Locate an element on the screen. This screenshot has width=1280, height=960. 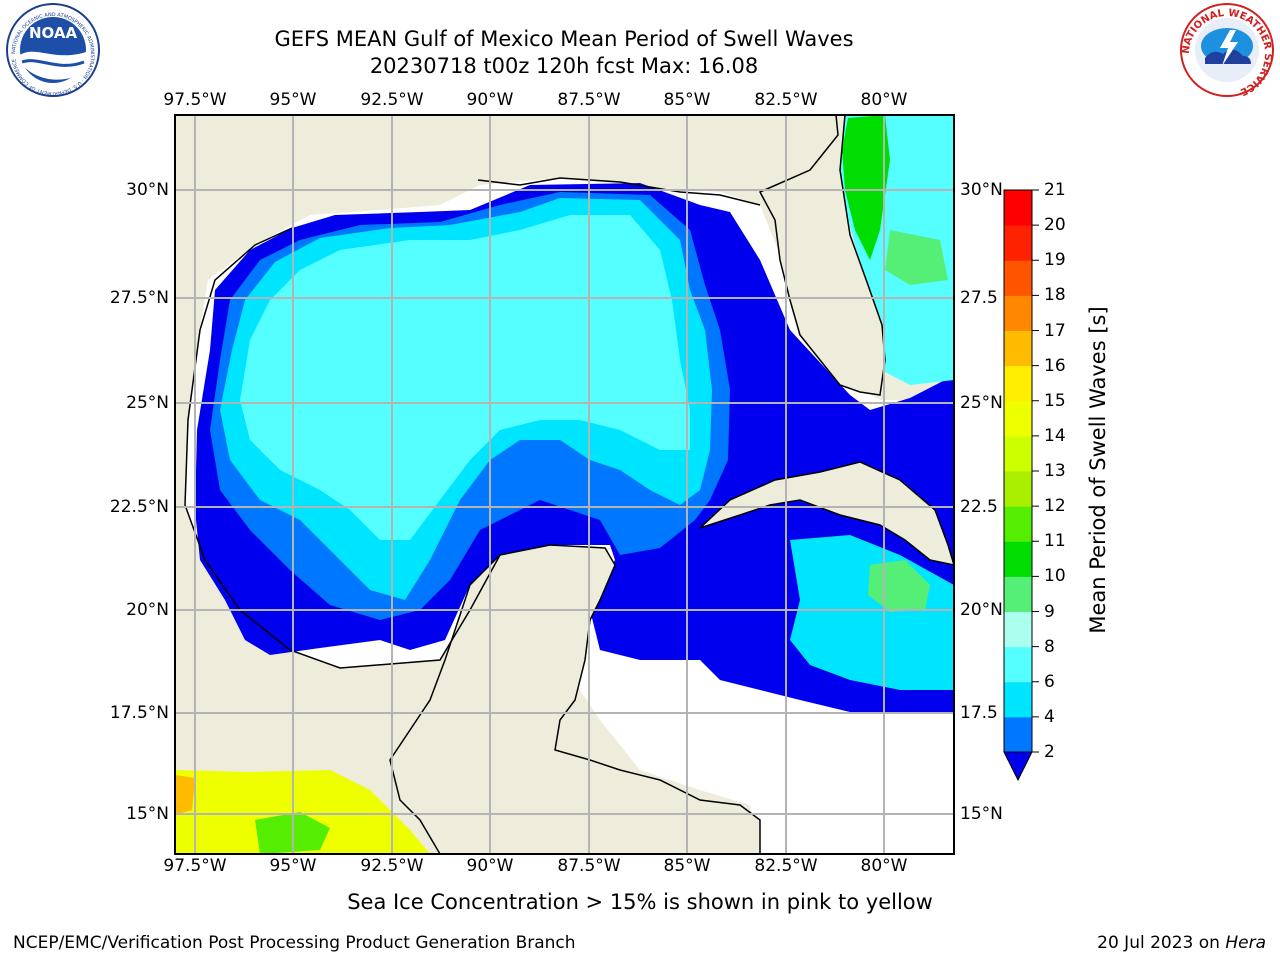
timestamp-host: Hera is located at coordinates (1245, 943).